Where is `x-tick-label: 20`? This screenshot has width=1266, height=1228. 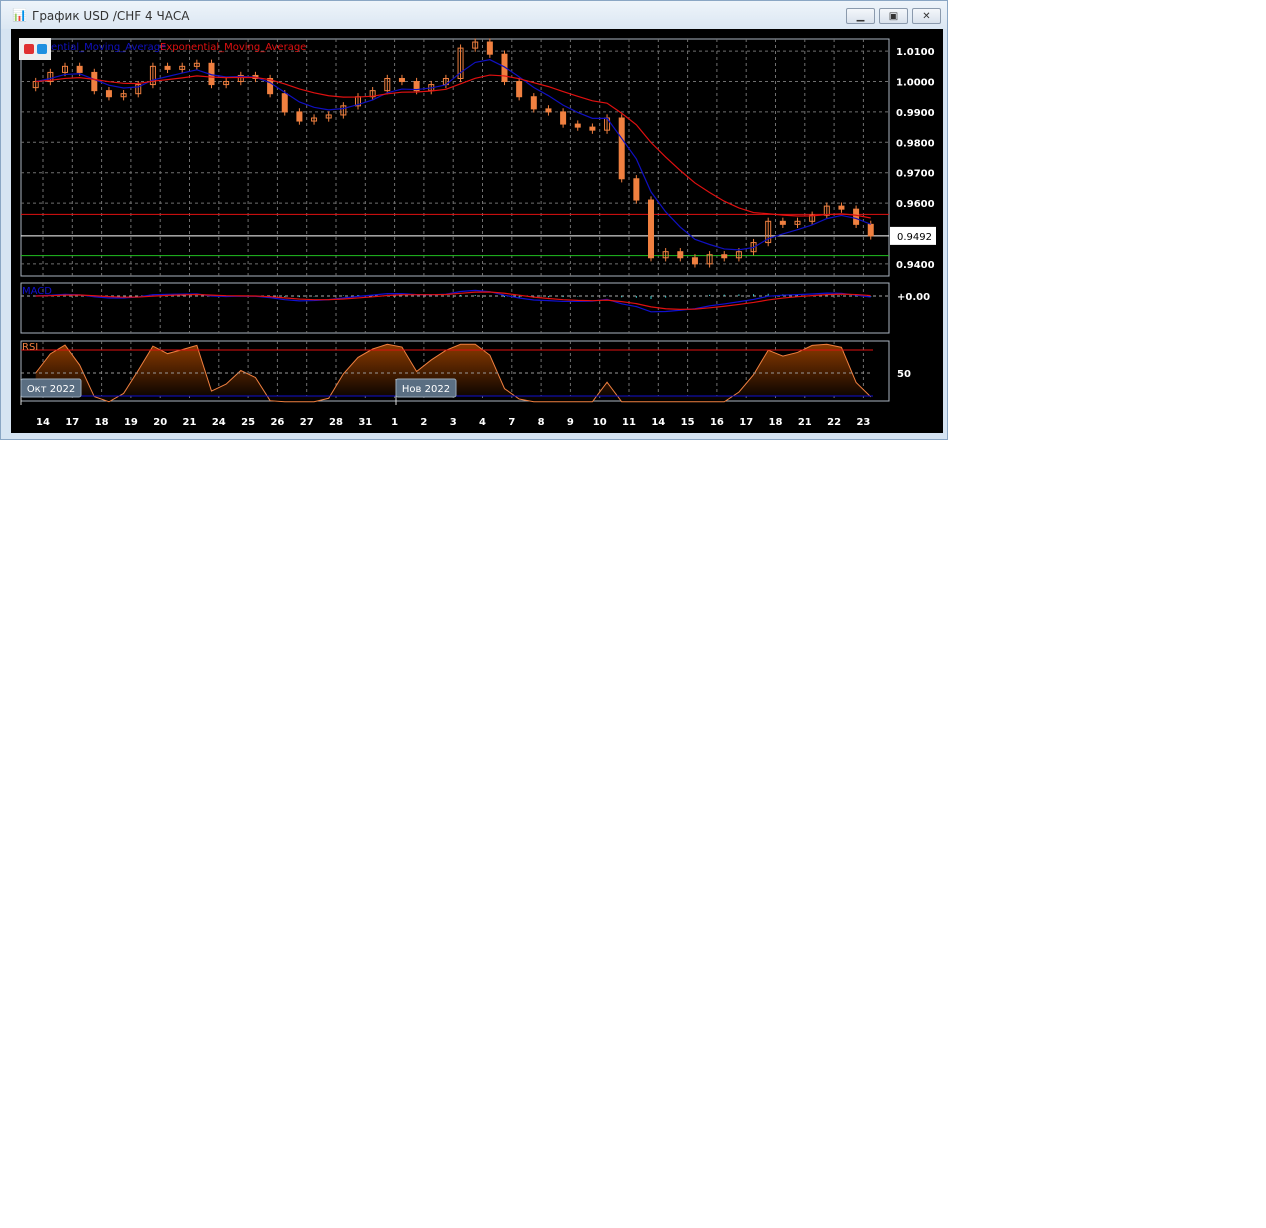
x-tick-label: 20 is located at coordinates (160, 422).